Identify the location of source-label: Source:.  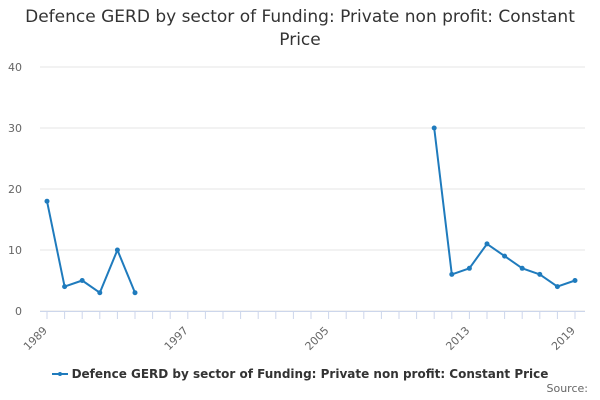
(567, 388).